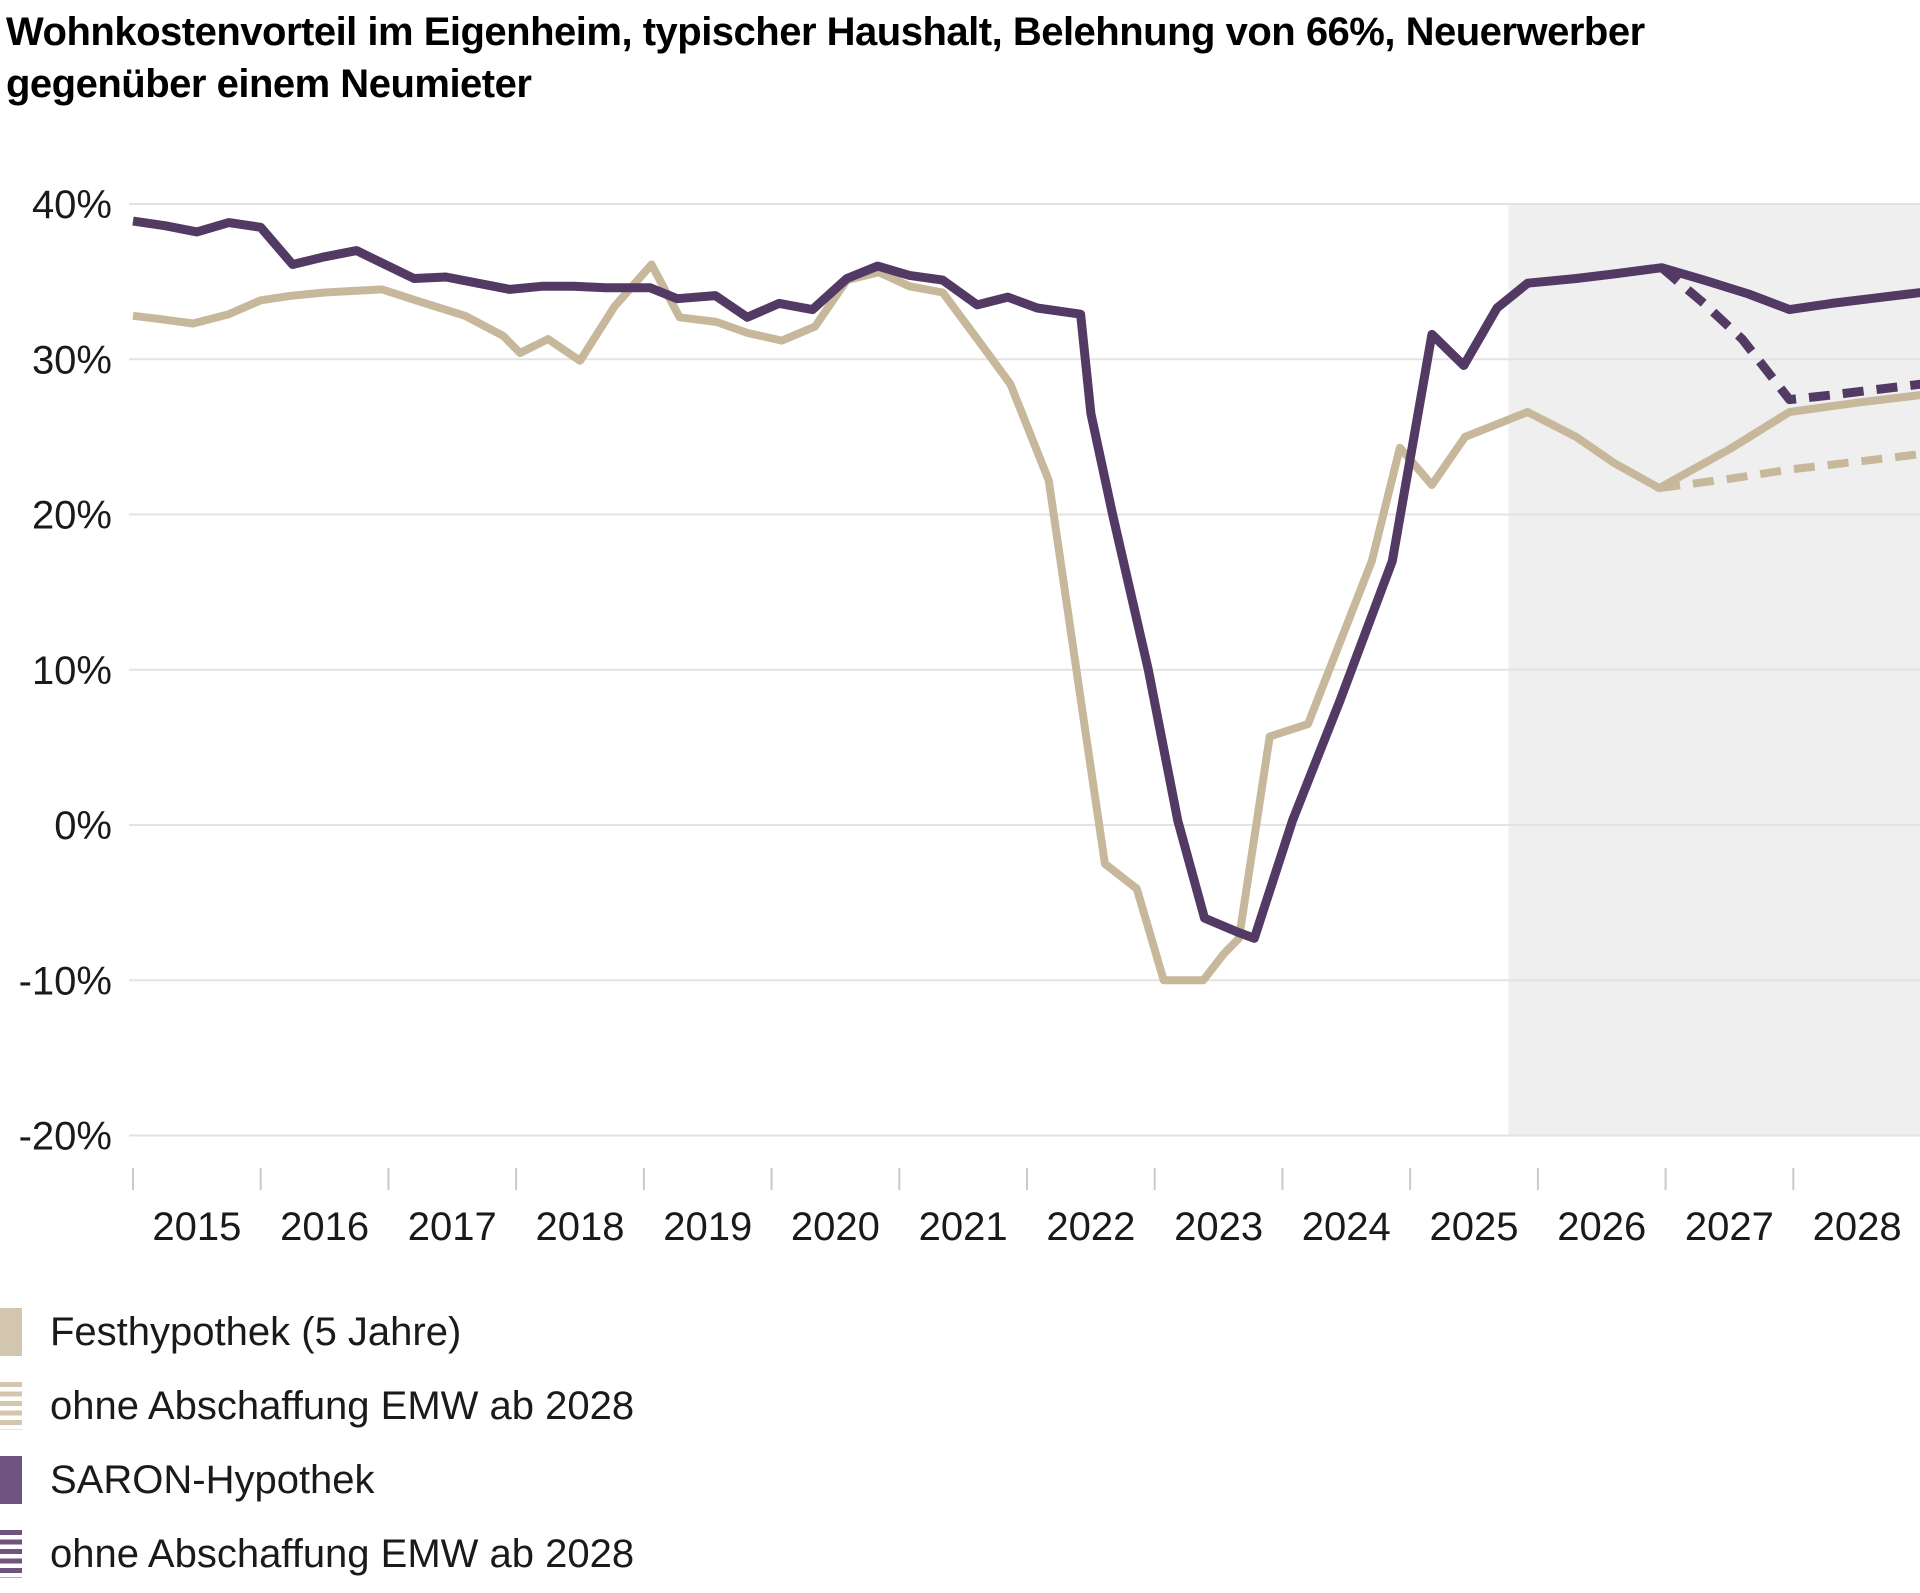 This screenshot has height=1593, width=1920. I want to click on legend-swatch-festhypothek, so click(11, 1332).